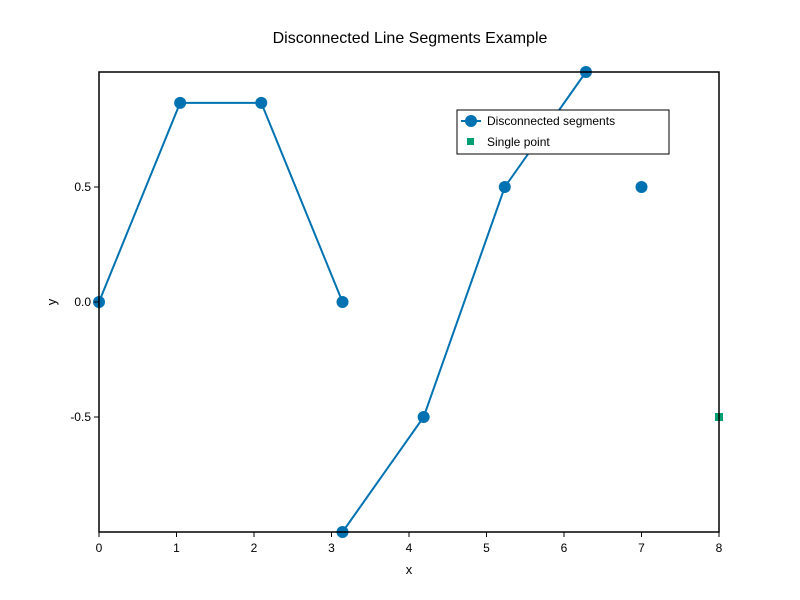  I want to click on x-tick-label: 3, so click(331, 548).